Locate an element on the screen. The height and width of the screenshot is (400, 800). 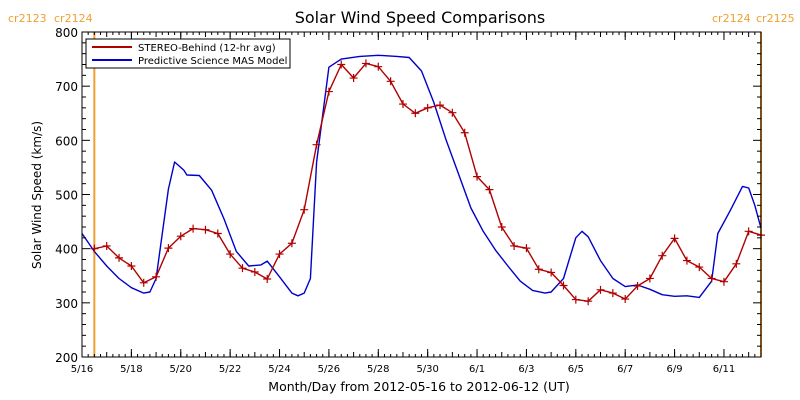
carrington-labels: cr2123 cr2124 cr2124 cr2125 is located at coordinates (401, 18).